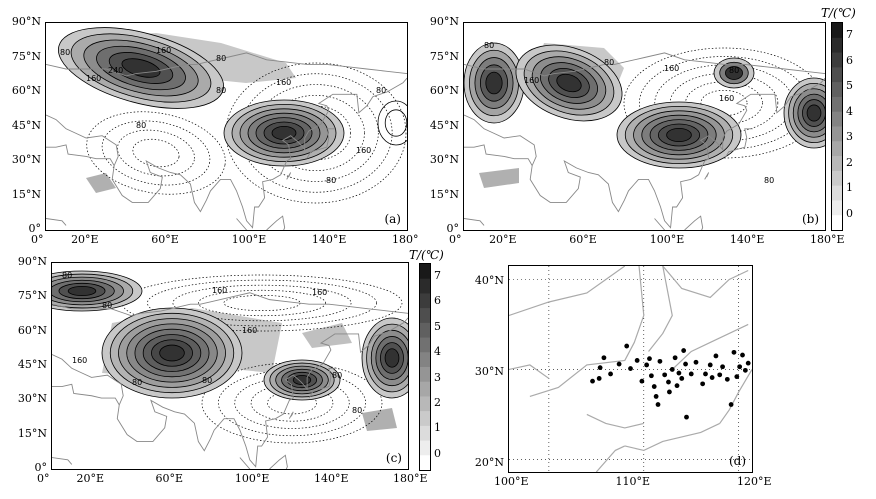 This screenshot has height=499, width=876. What do you see at coordinates (409, 239) in the screenshot?
I see `x-tick-label: 180°E` at bounding box center [409, 239].